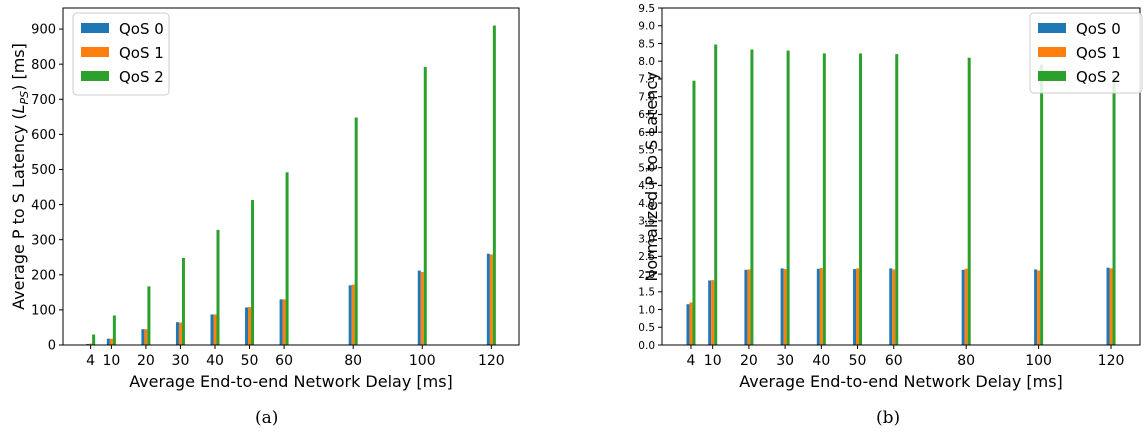 This screenshot has height=435, width=1145. What do you see at coordinates (651, 176) in the screenshot?
I see `y-axis-label: Normalized P to S Latency` at bounding box center [651, 176].